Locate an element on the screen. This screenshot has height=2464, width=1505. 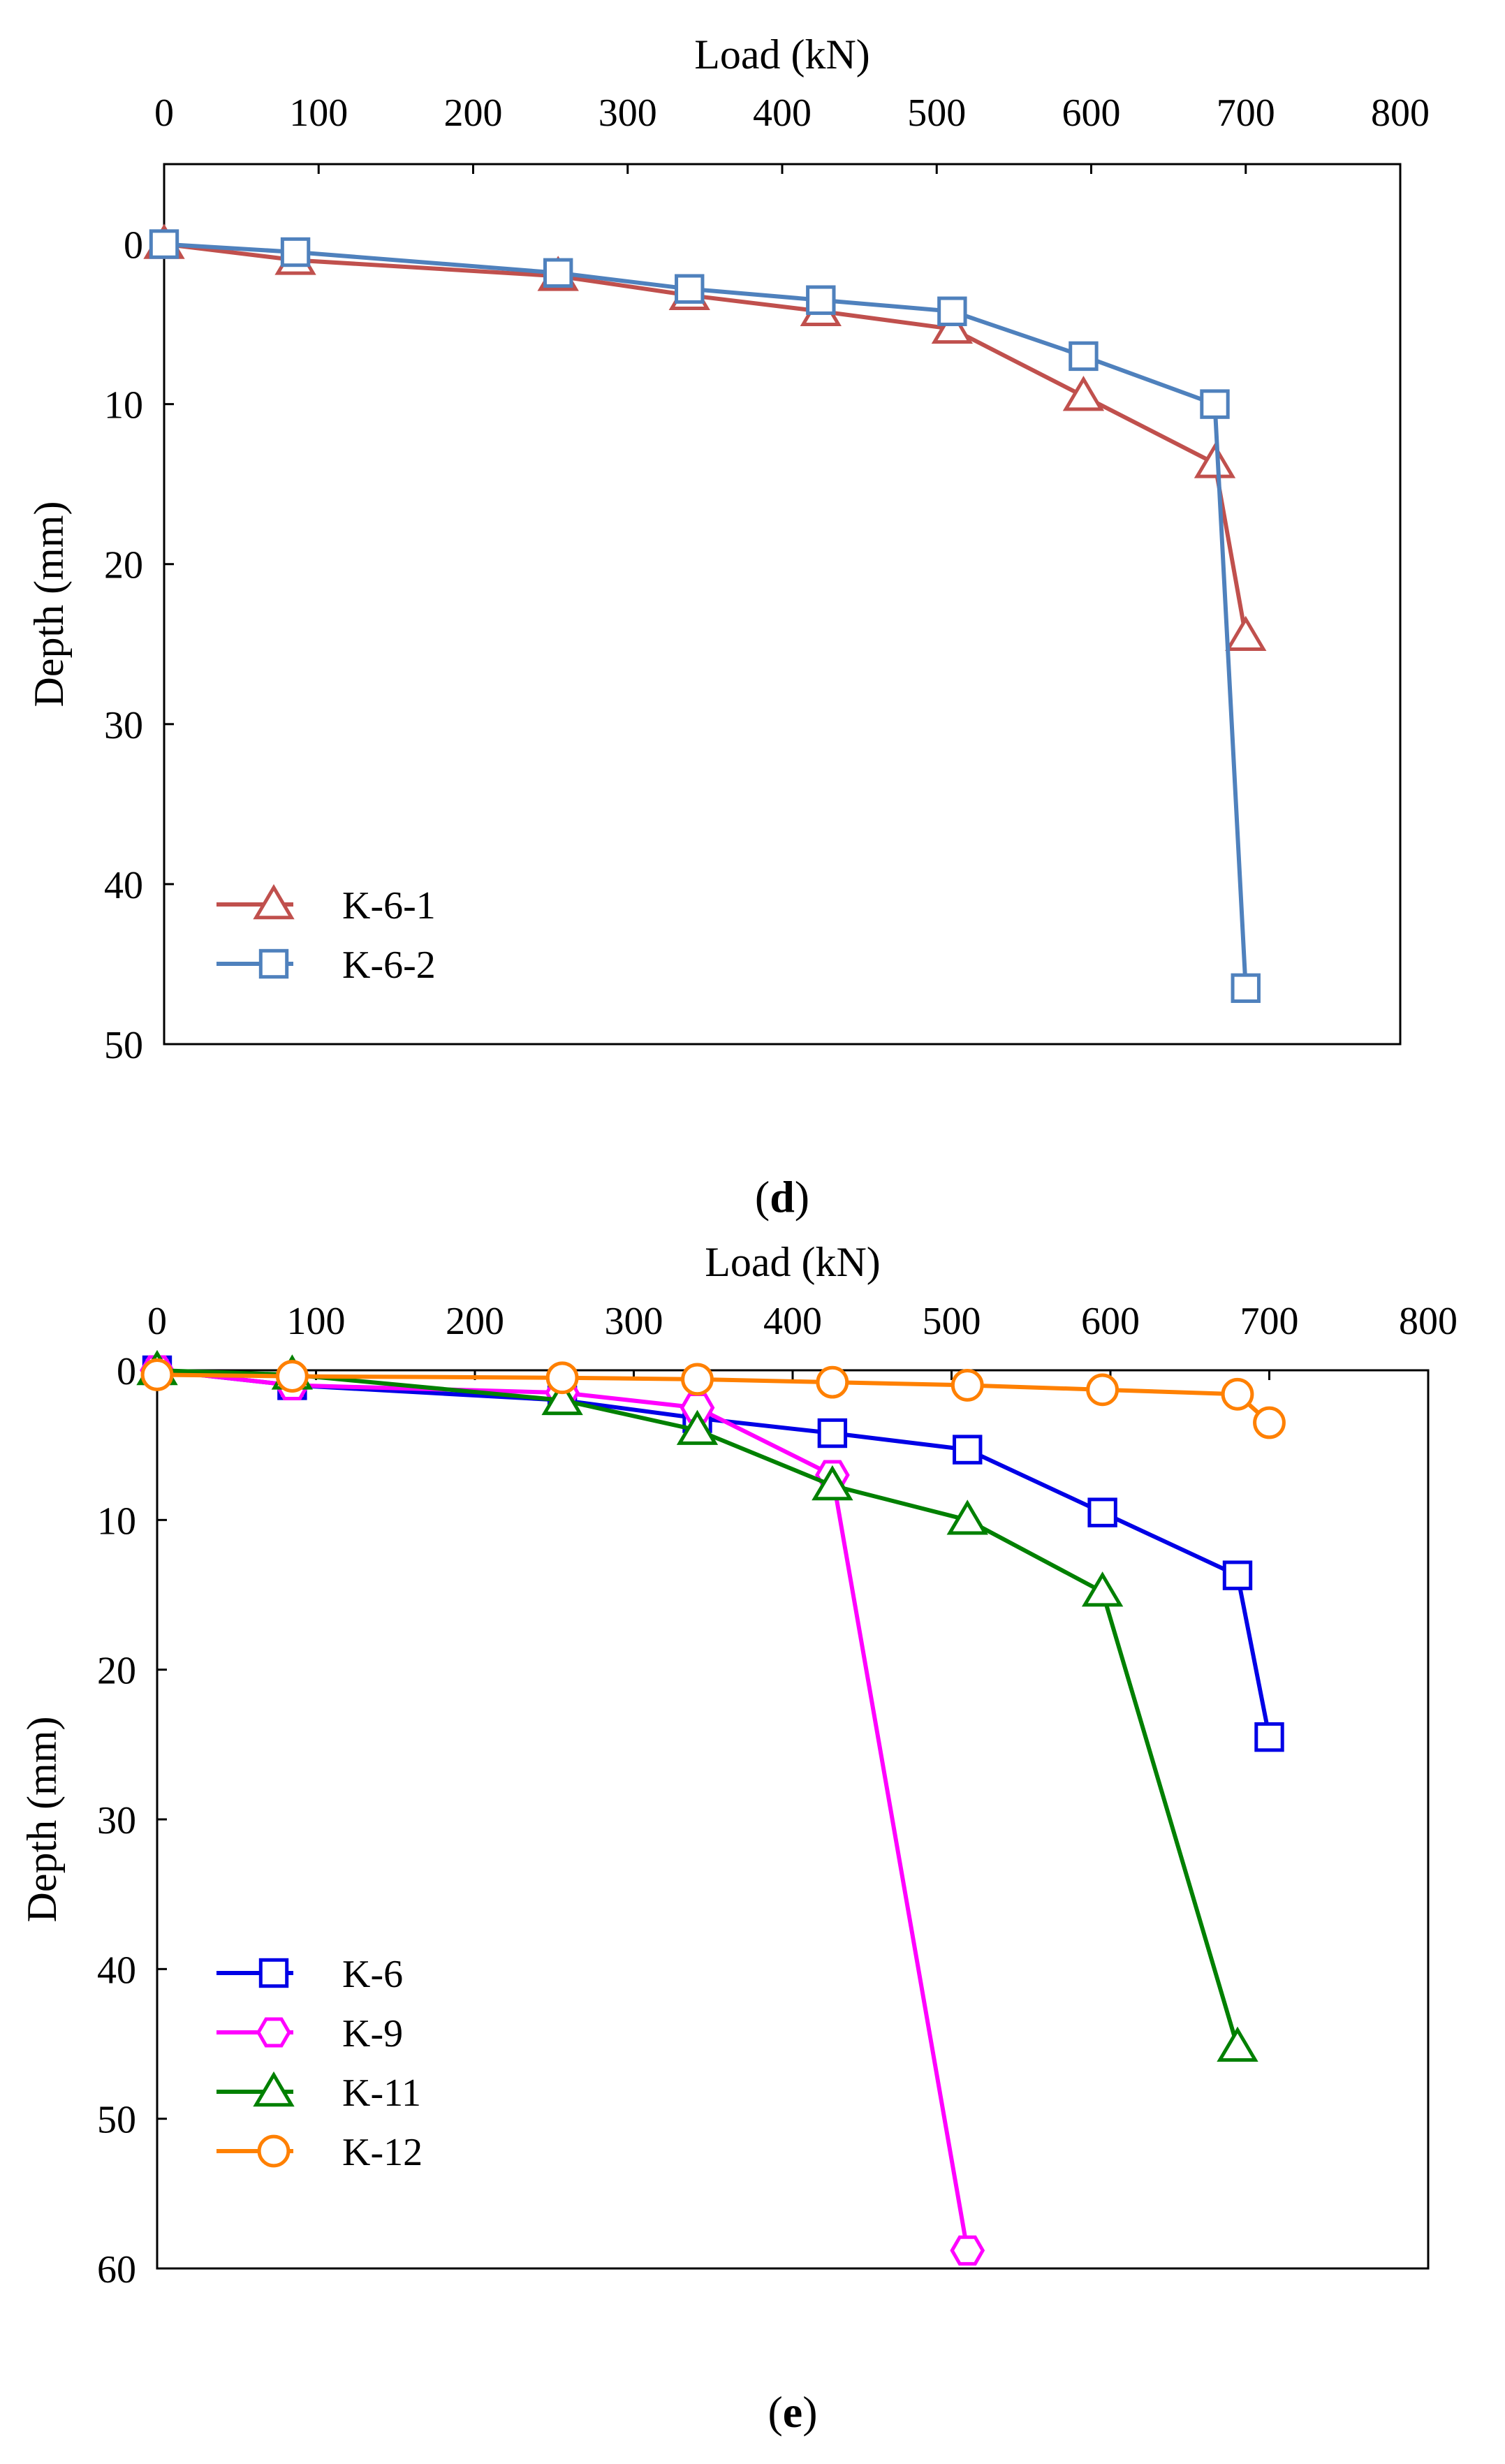
panel-label: (e) is located at coordinates (792, 2412).